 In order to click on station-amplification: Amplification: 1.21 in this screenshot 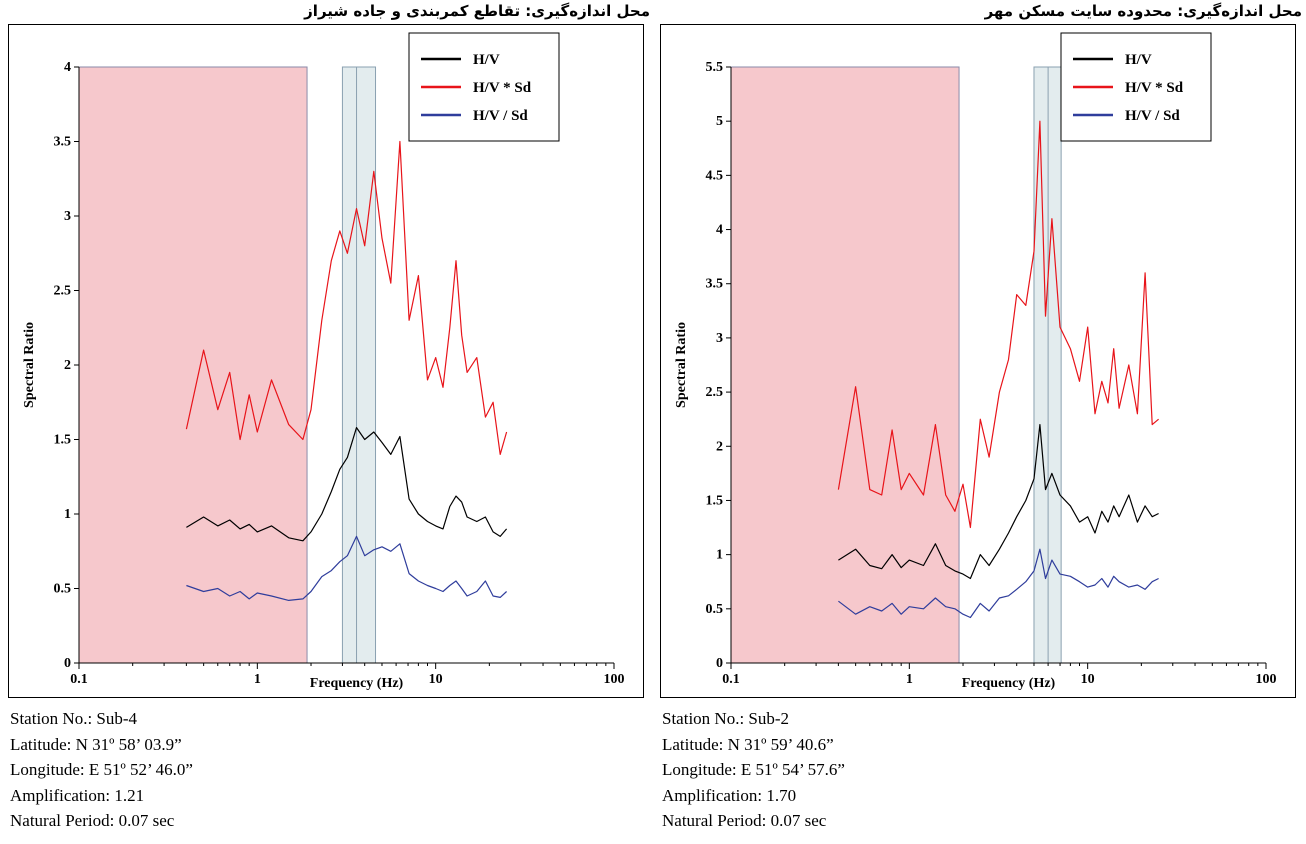, I will do `click(77, 795)`.